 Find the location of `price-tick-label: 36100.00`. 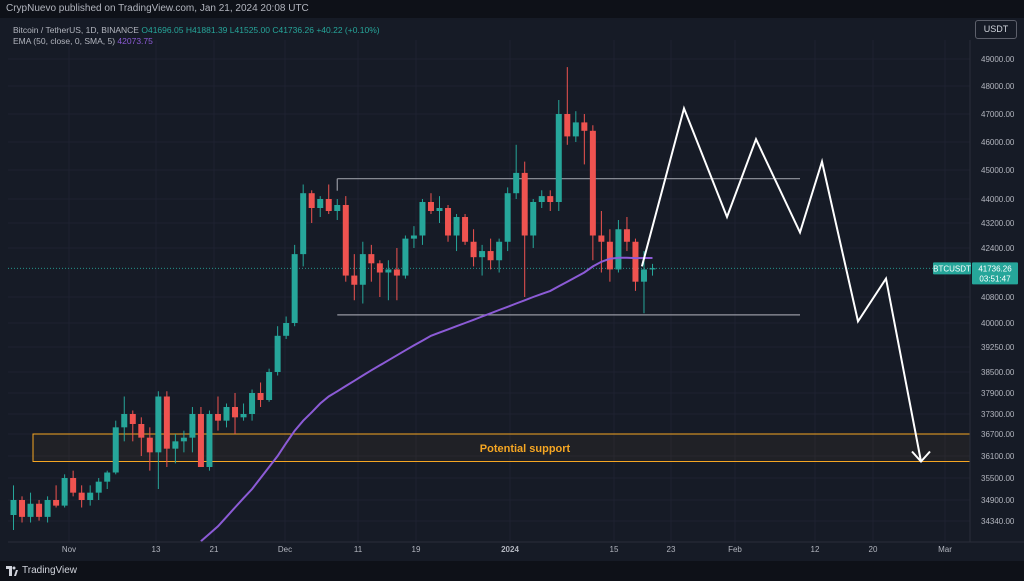

price-tick-label: 36100.00 is located at coordinates (998, 456).